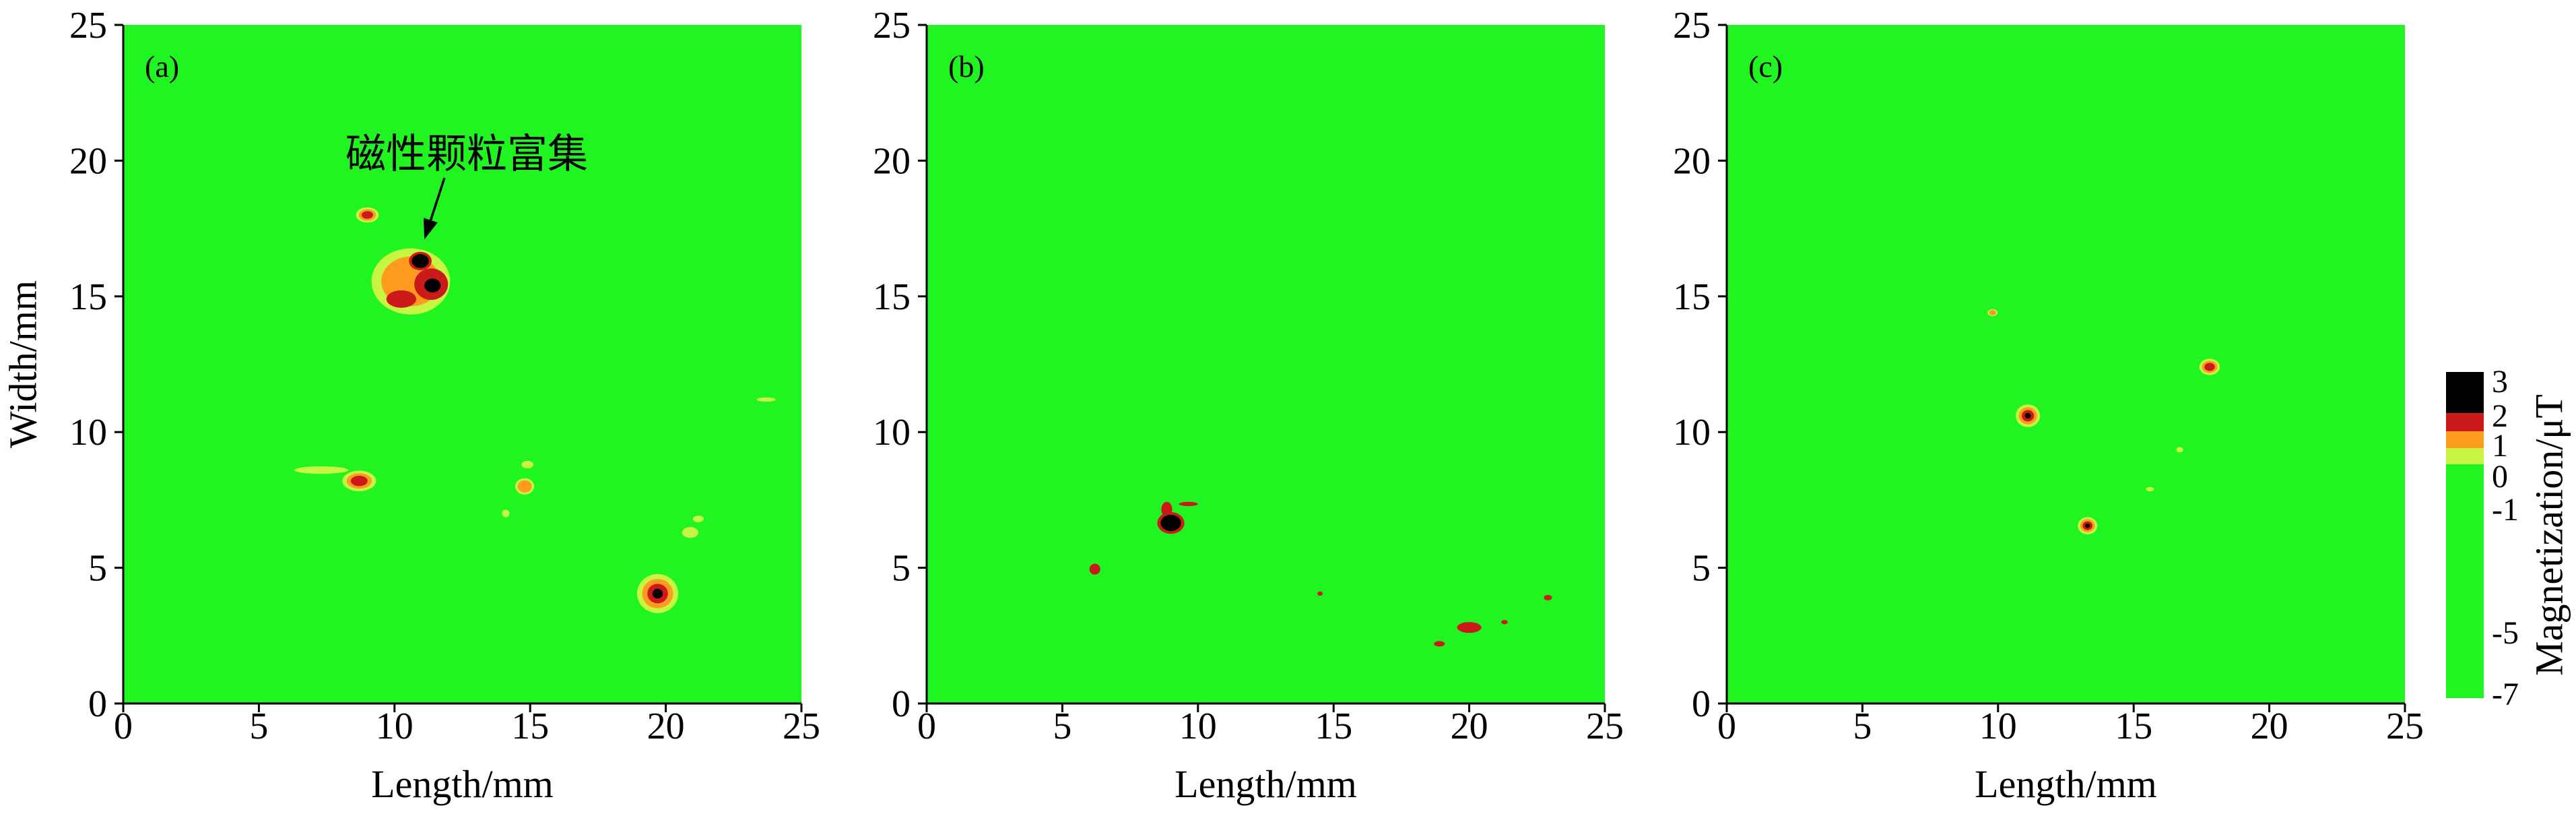 Image resolution: width=2576 pixels, height=814 pixels. Describe the element at coordinates (2500, 382) in the screenshot. I see `colorbar-tick-label: 3` at that location.